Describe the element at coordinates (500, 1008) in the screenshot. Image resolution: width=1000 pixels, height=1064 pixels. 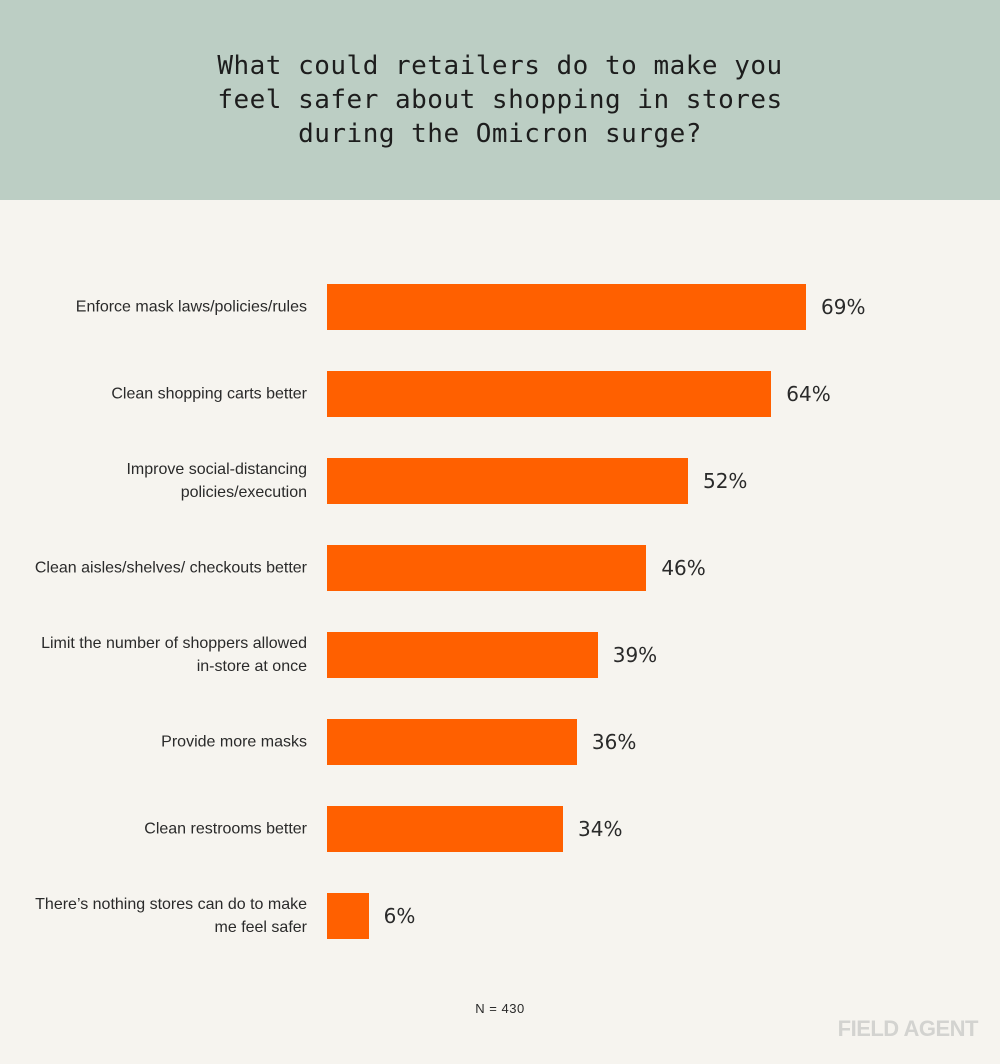
I see `sample-size-note: N = 430` at that location.